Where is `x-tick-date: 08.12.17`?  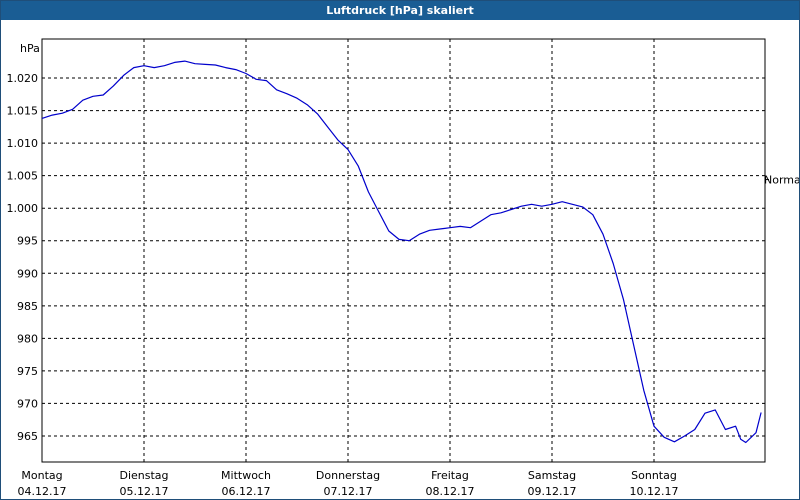
x-tick-date: 08.12.17 is located at coordinates (450, 491).